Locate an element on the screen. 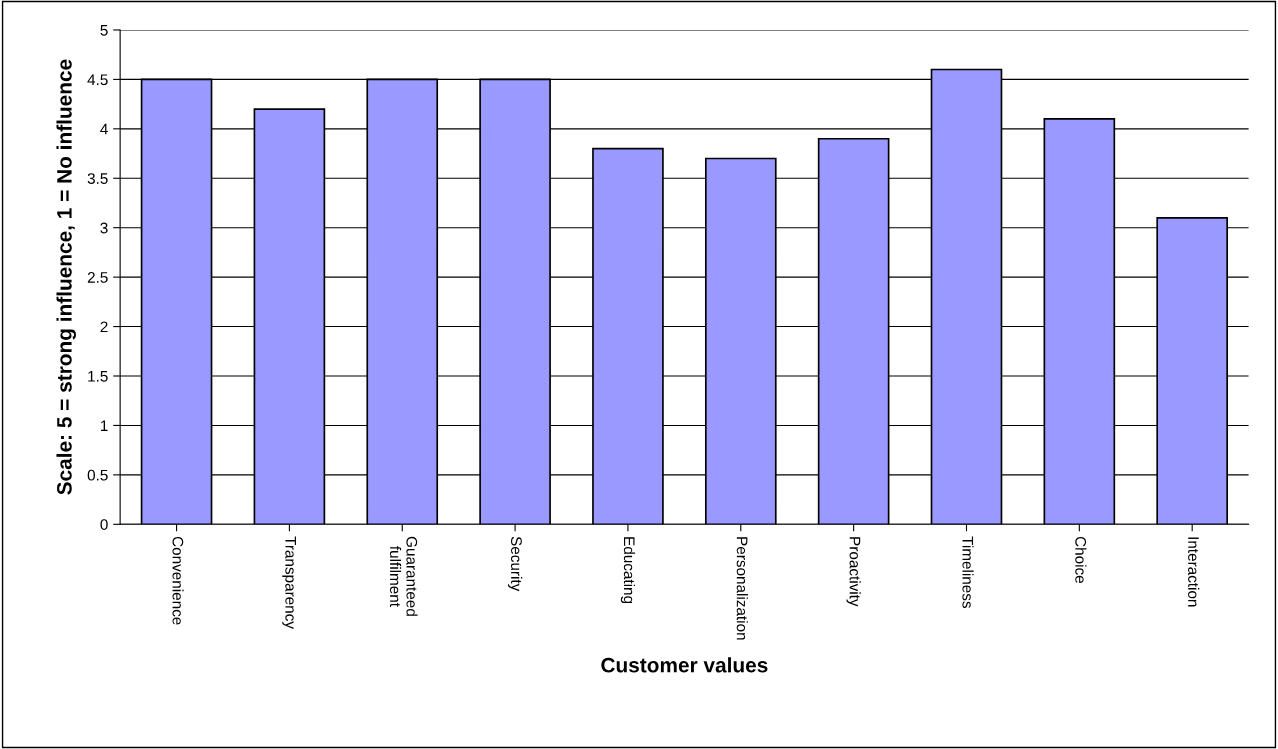 The width and height of the screenshot is (1278, 749). y-tick-label: 1.5 is located at coordinates (98, 376).